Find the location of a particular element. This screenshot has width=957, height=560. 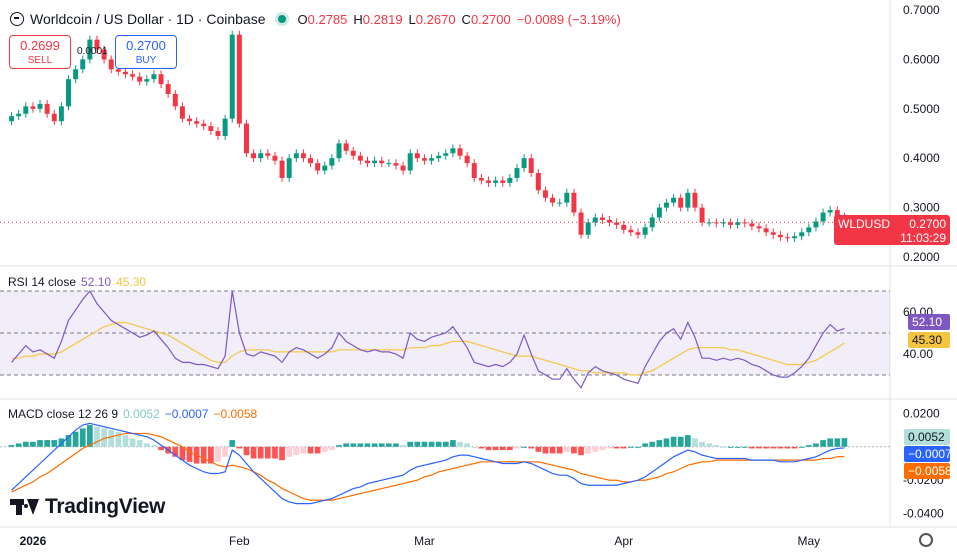

symbol-title: Worldcoin / US Dollar · 1D · Coinbase is located at coordinates (148, 19).